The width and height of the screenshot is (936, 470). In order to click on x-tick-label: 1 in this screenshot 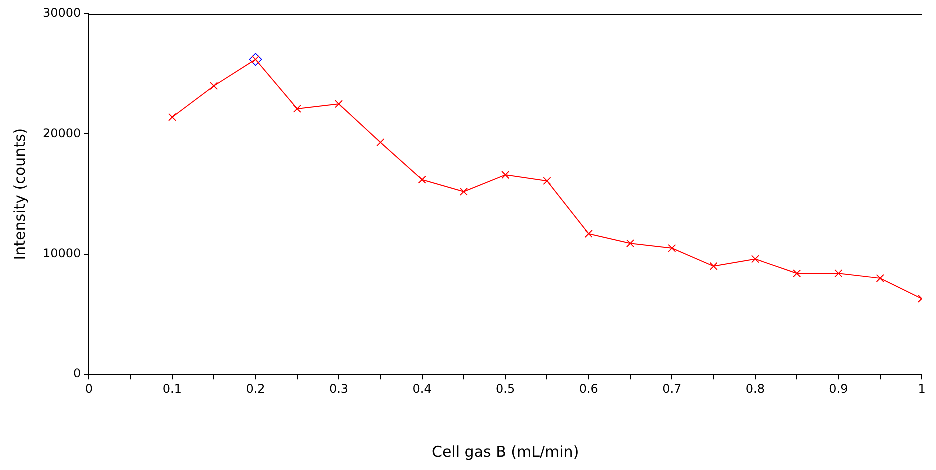, I will do `click(922, 389)`.